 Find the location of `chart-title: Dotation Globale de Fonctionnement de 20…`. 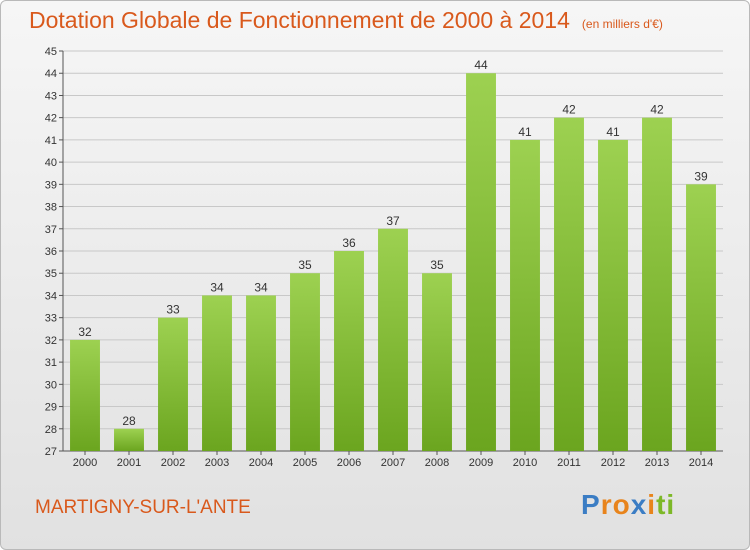

chart-title: Dotation Globale de Fonctionnement de 20… is located at coordinates (346, 20).